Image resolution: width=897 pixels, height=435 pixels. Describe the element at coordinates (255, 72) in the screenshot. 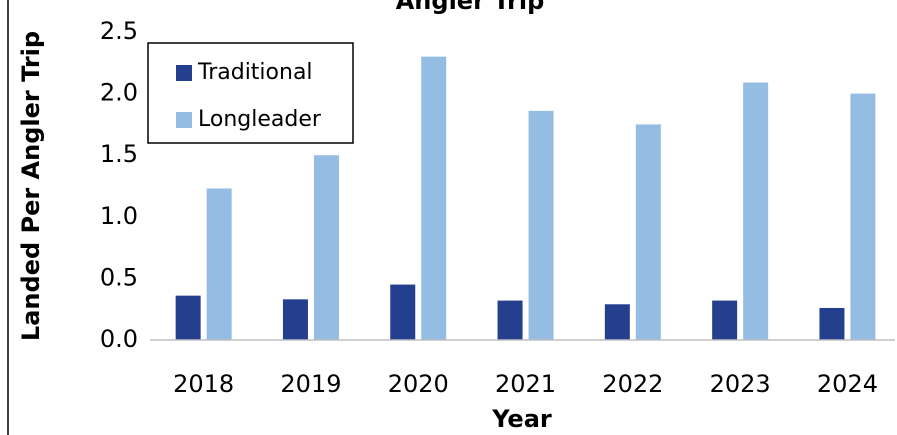

I see `legend-label: Traditional` at that location.